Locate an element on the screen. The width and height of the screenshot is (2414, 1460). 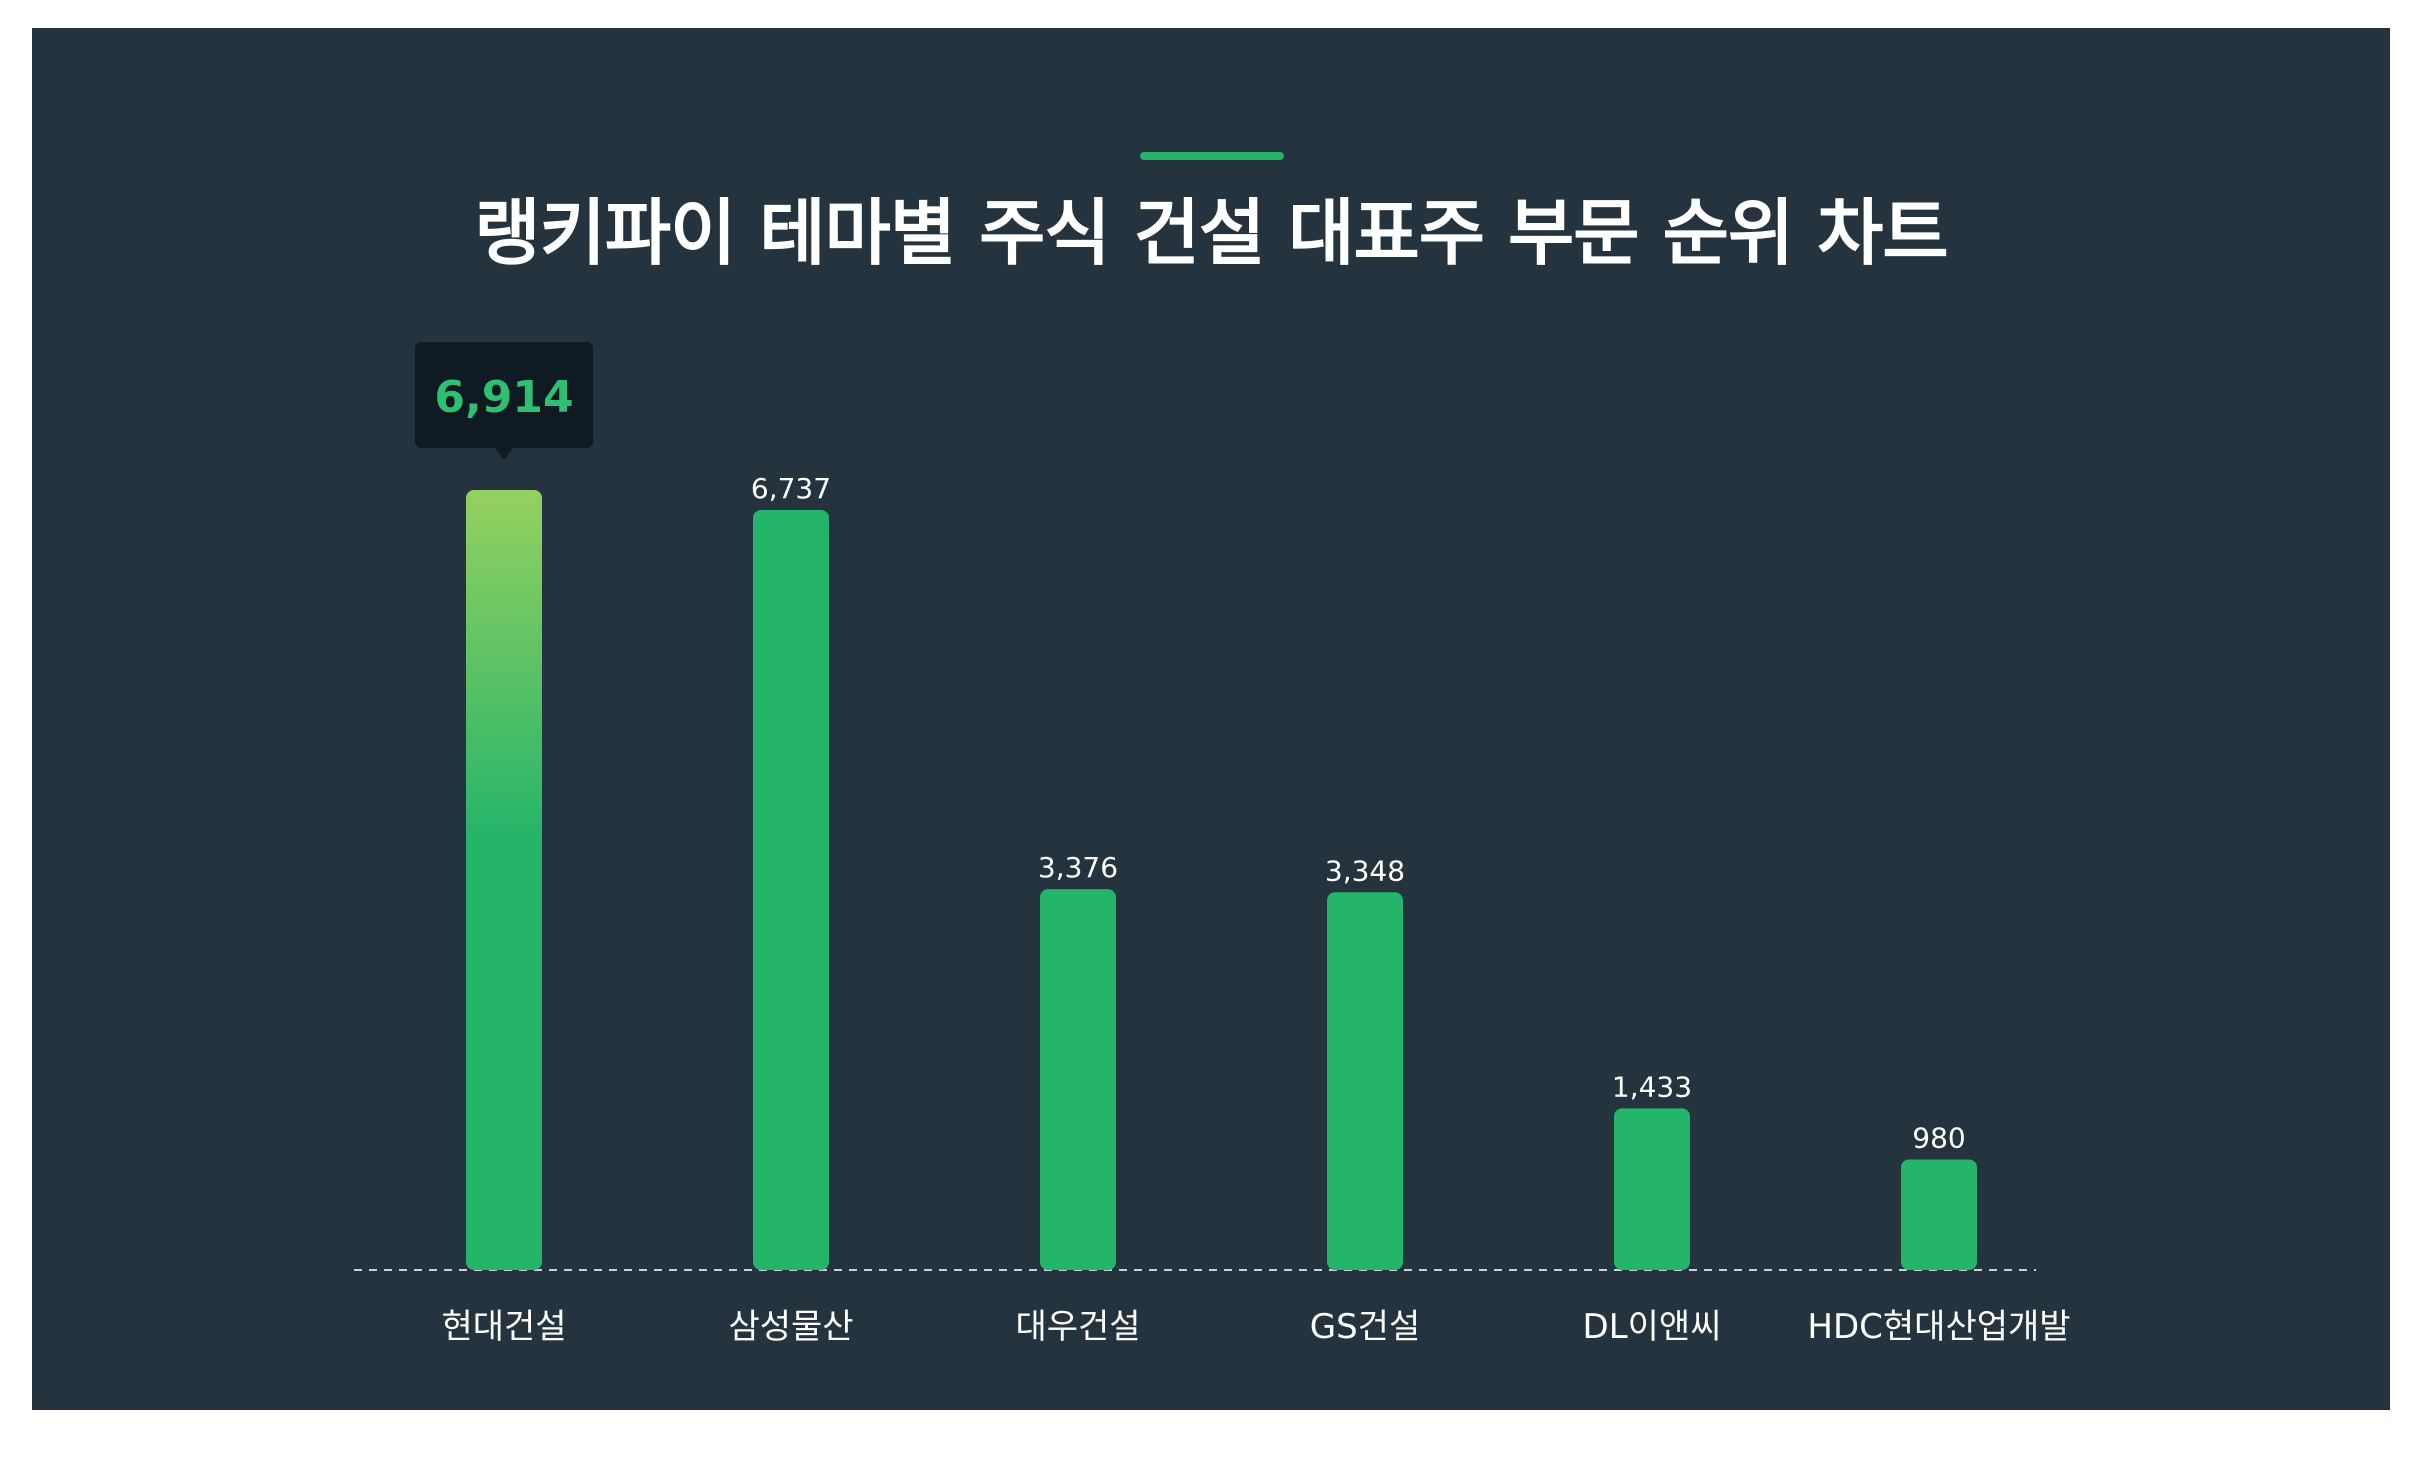
value-label-3: 3,376 is located at coordinates (1078, 867).